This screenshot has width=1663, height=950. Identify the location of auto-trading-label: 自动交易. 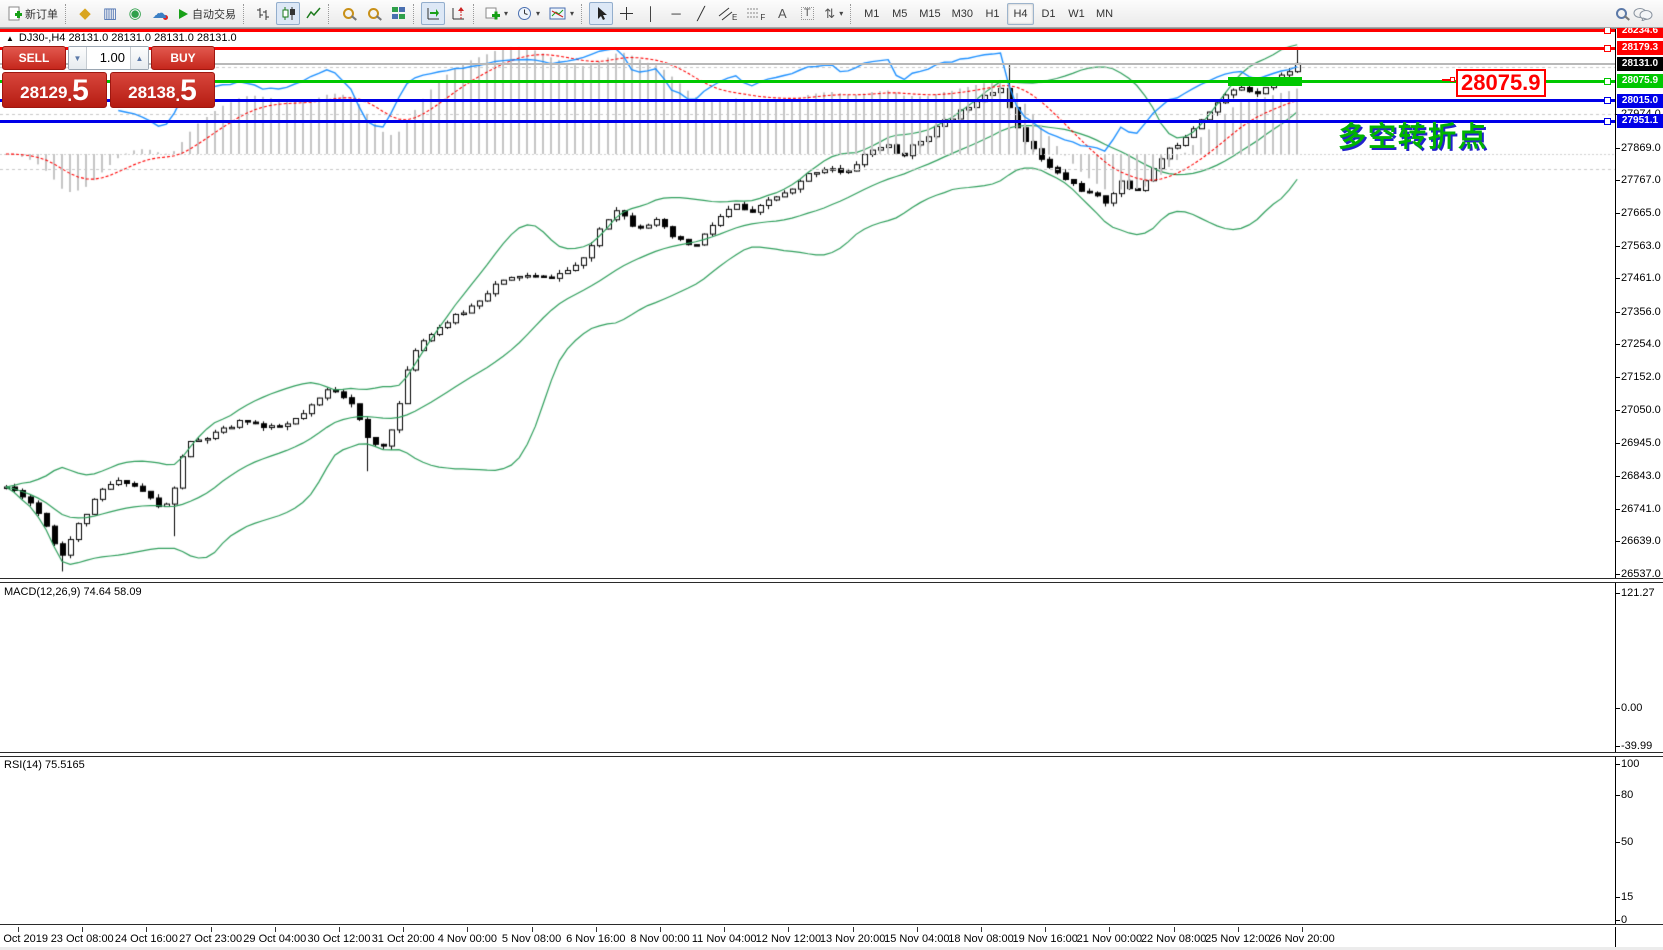
(214, 14).